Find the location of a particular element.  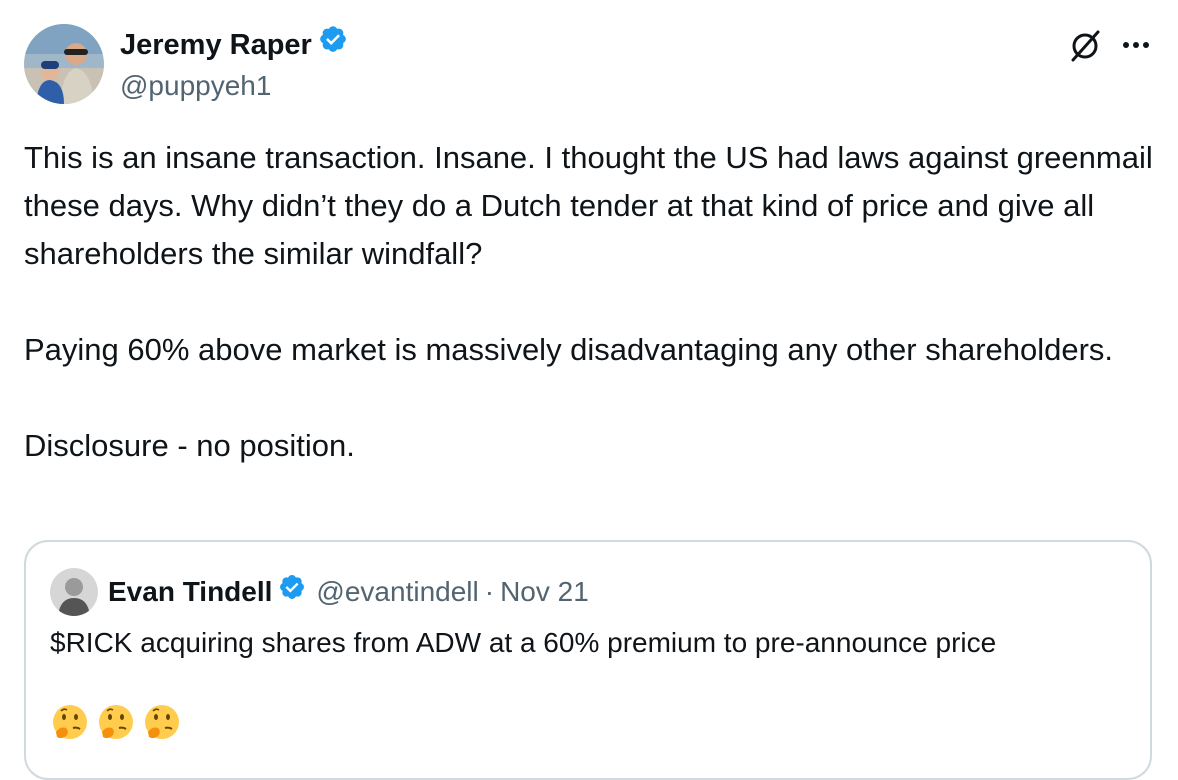

quote-author-name: Evan Tindell is located at coordinates (190, 591).